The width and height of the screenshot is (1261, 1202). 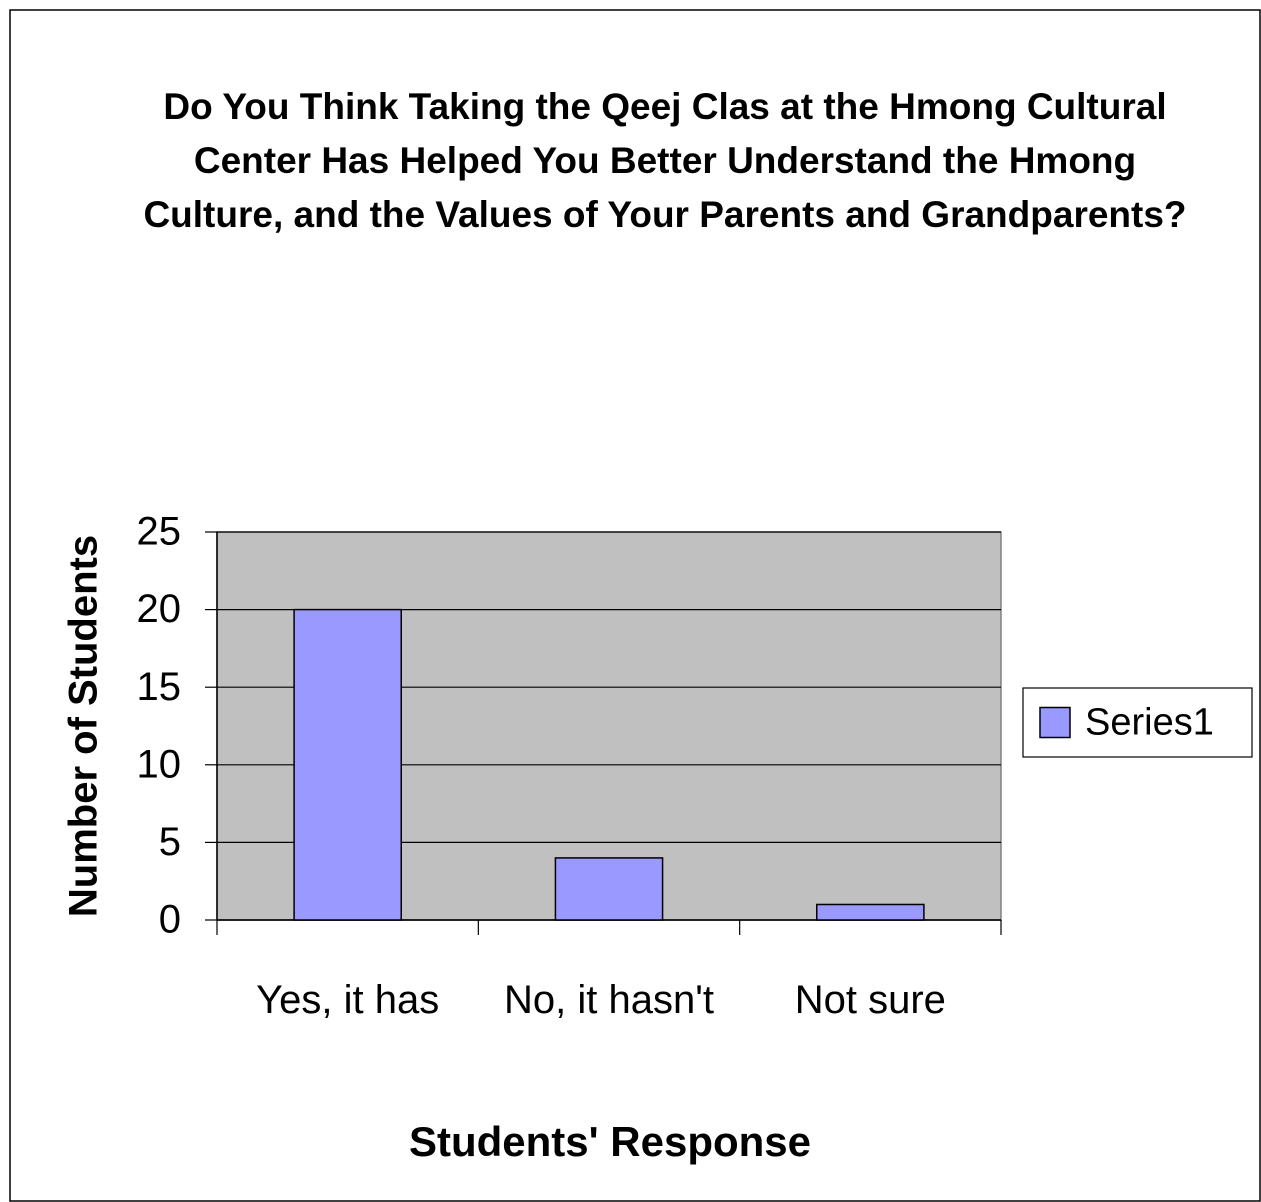 I want to click on y-tick-label: 10, so click(x=159, y=764).